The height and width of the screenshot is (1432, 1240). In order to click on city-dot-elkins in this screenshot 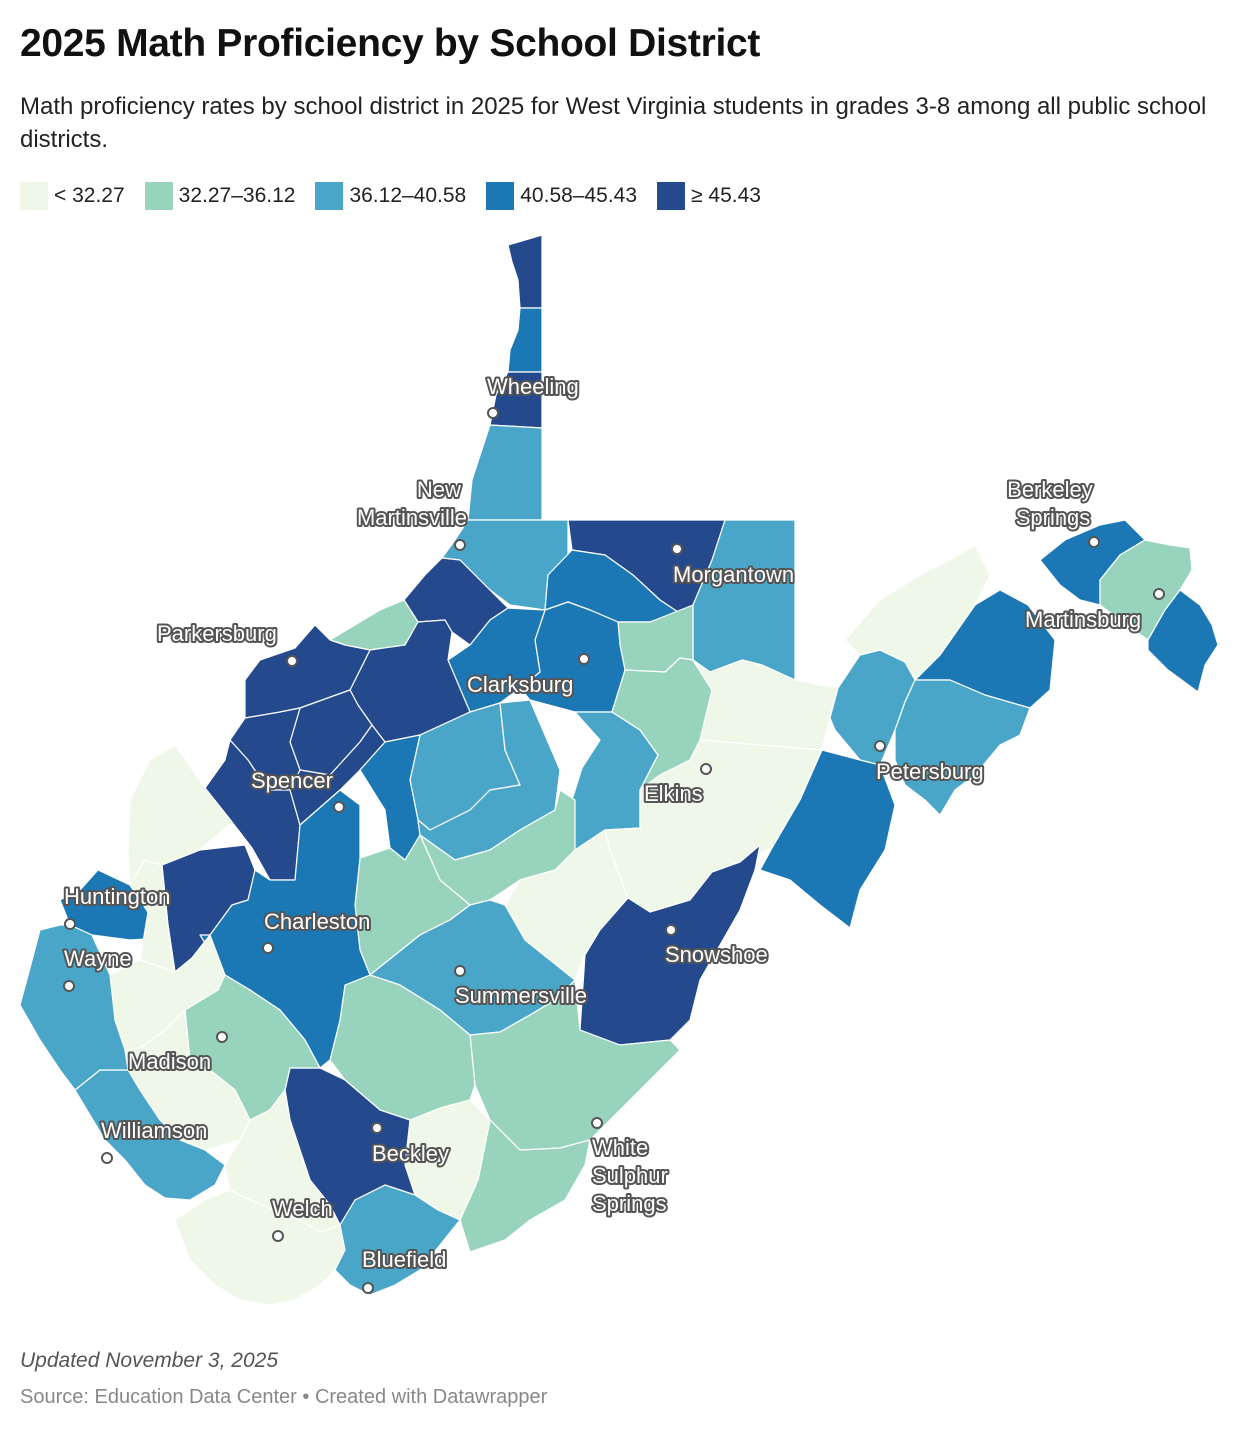, I will do `click(706, 769)`.